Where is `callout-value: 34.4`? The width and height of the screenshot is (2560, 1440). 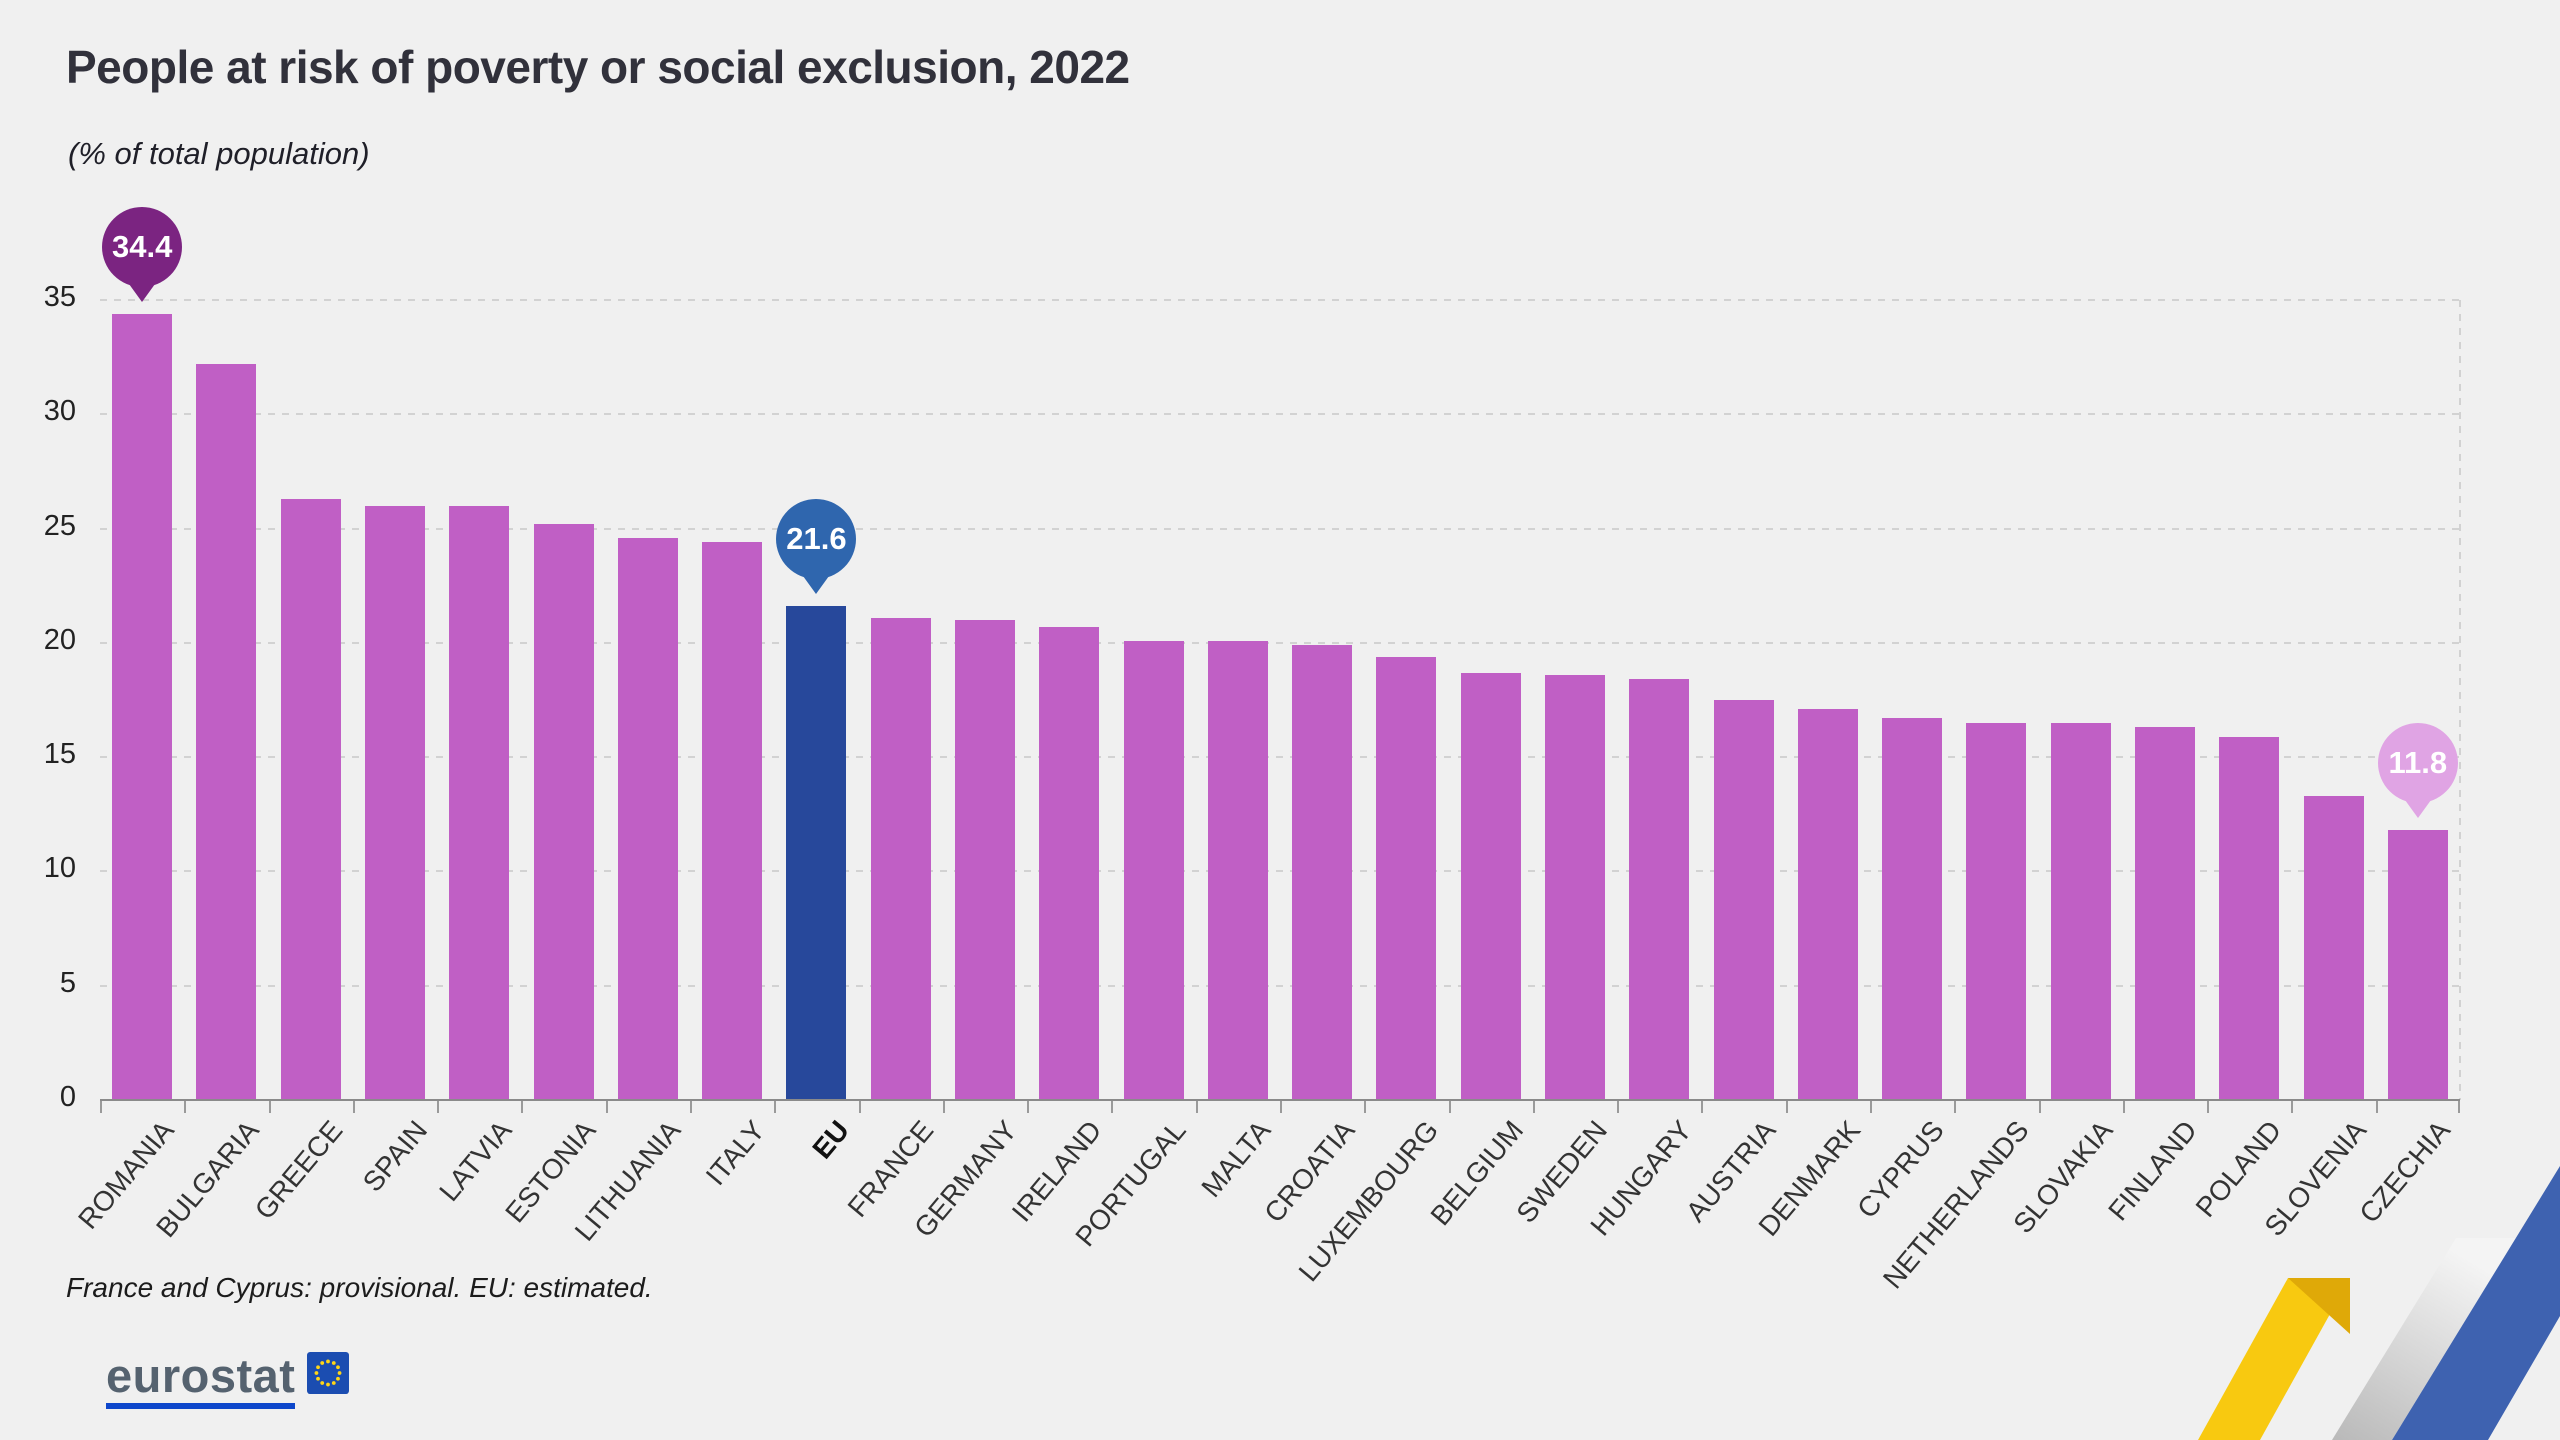 callout-value: 34.4 is located at coordinates (142, 246).